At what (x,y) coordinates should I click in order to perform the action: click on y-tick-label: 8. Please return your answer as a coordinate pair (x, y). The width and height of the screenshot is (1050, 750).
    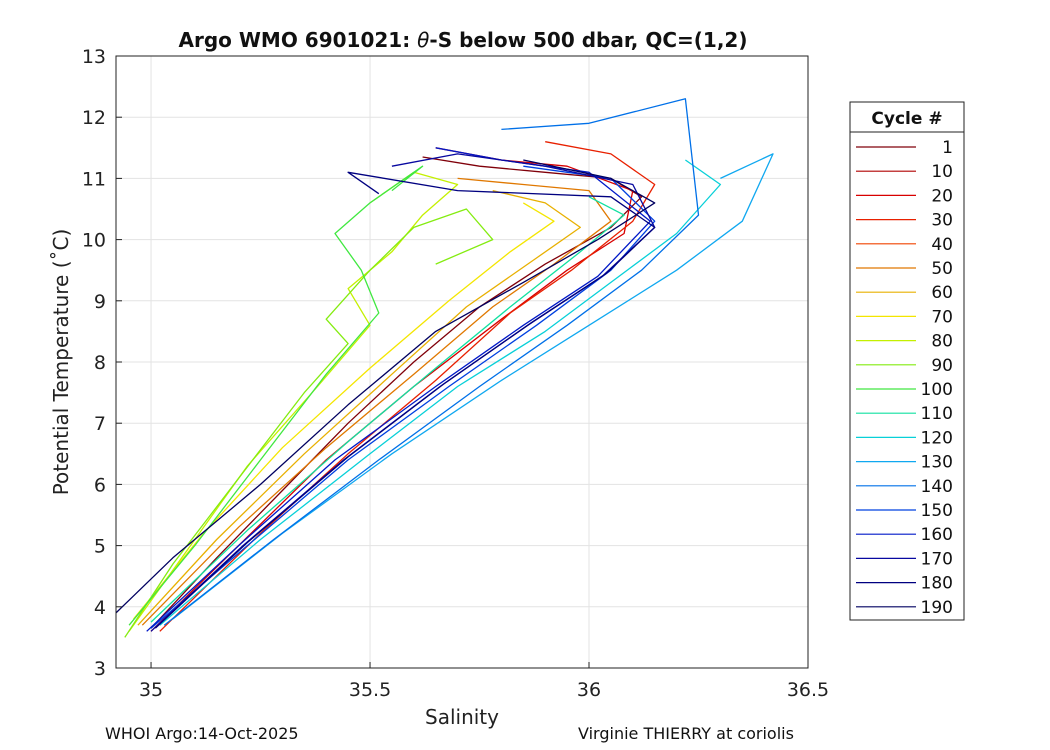
    Looking at the image, I should click on (100, 363).